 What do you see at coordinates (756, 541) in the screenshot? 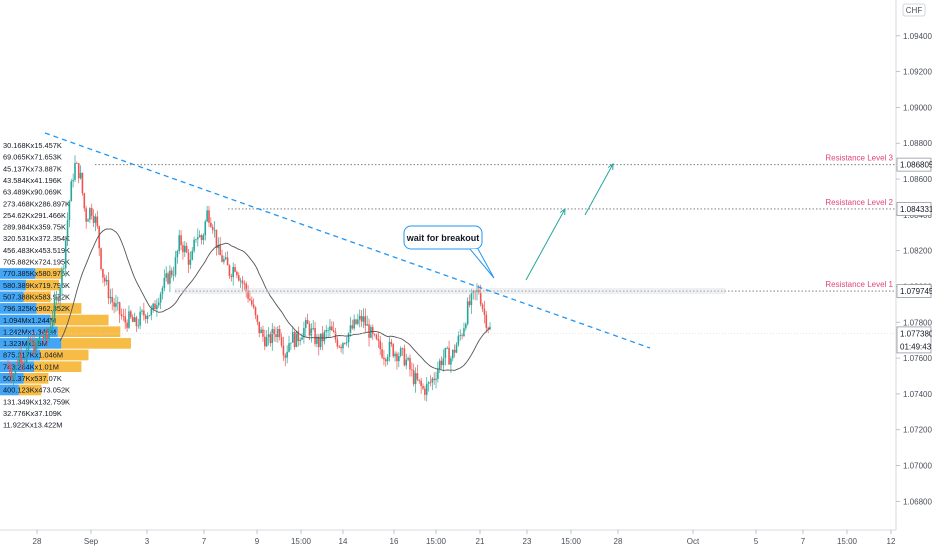
I see `x-tick-label: 5` at bounding box center [756, 541].